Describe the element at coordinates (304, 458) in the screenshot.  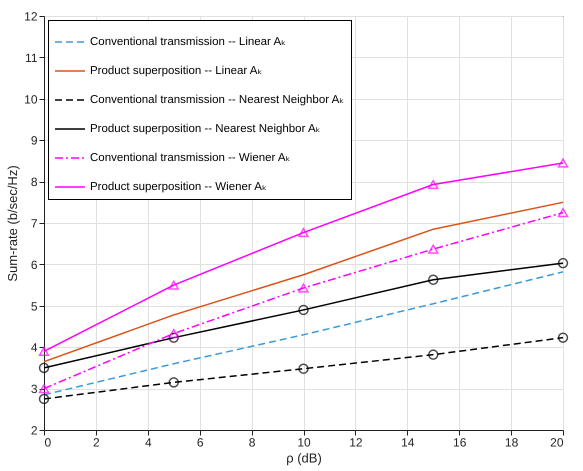
I see `x-axis-title: ρ (dB)` at that location.